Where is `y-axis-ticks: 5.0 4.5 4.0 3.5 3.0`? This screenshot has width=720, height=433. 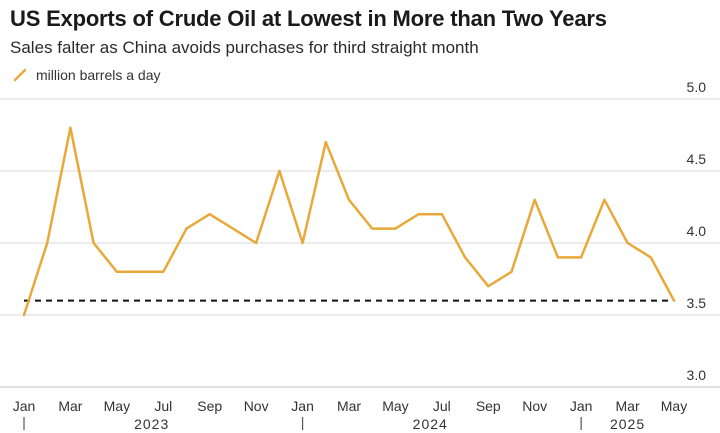
y-axis-ticks: 5.0 4.5 4.0 3.5 3.0 is located at coordinates (697, 231).